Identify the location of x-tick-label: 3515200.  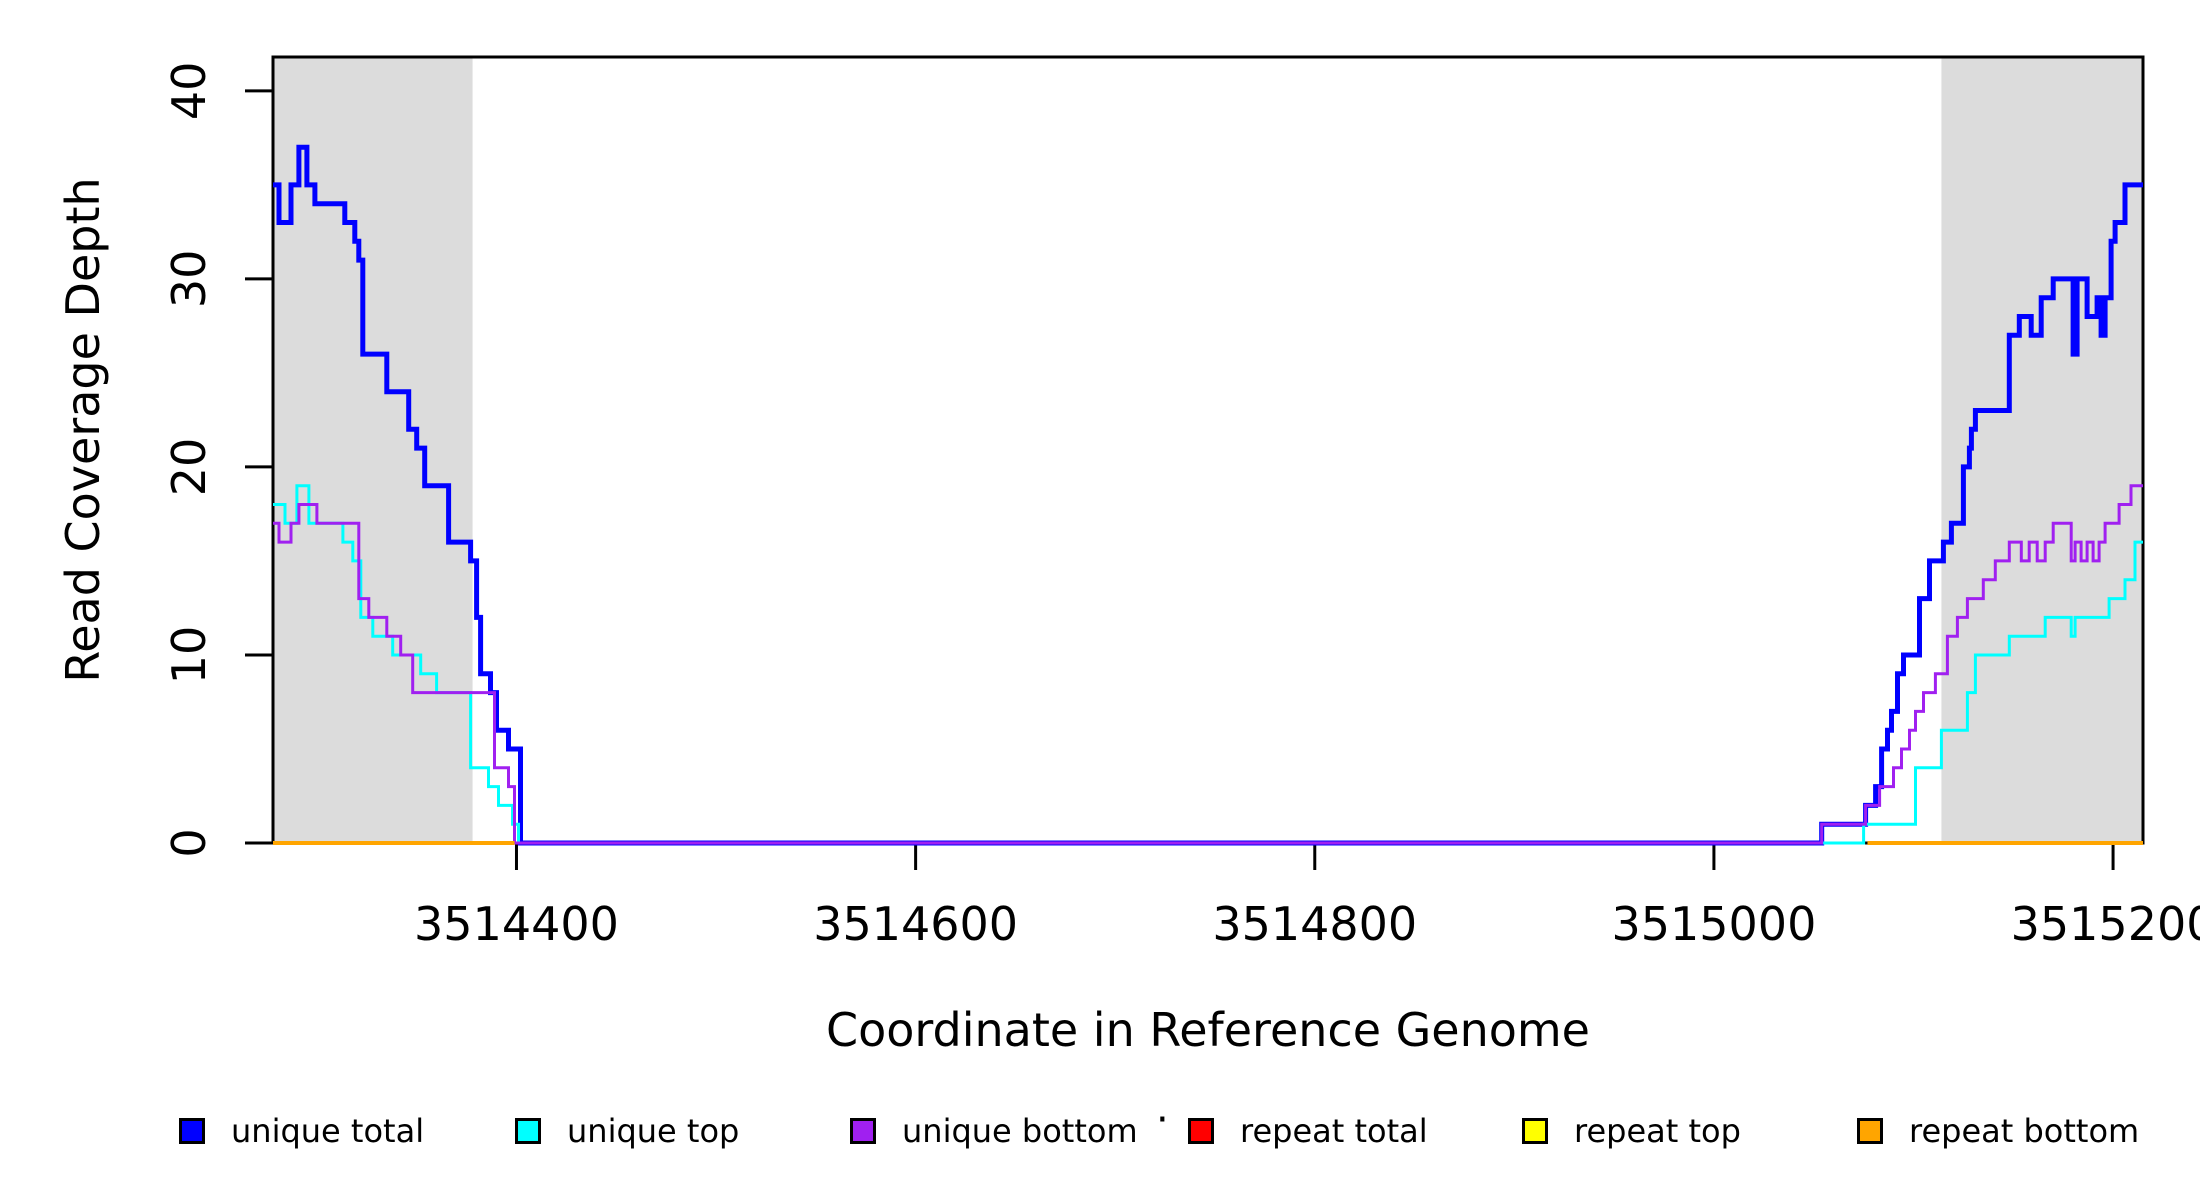
(2105, 924).